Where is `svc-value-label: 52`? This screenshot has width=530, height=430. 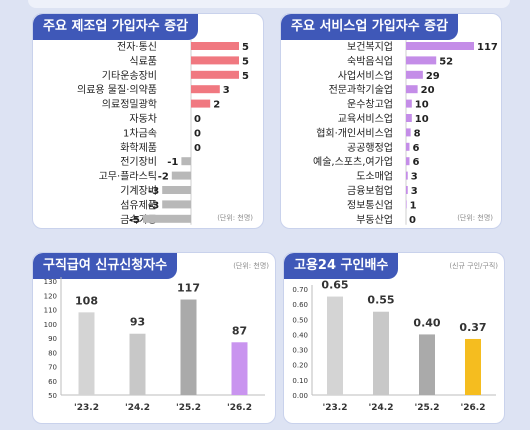
svc-value-label: 52 is located at coordinates (446, 61).